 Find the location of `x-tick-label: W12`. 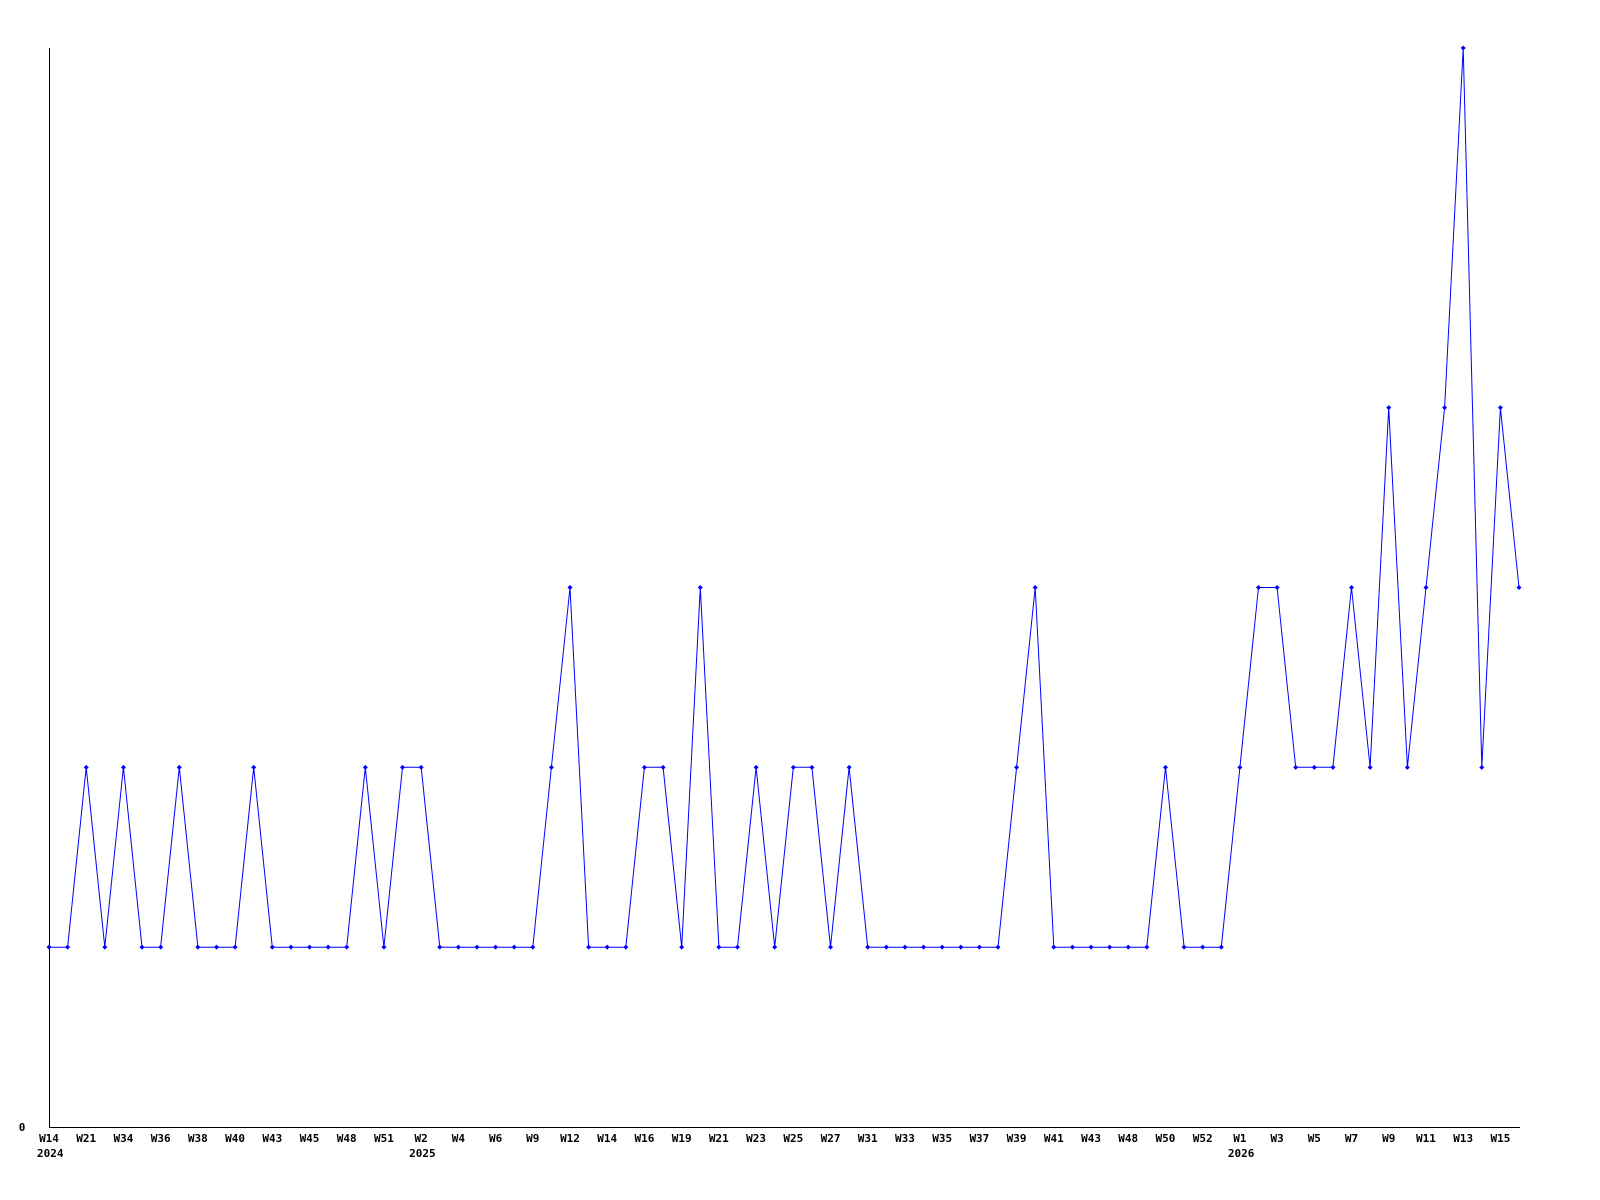

x-tick-label: W12 is located at coordinates (570, 1138).